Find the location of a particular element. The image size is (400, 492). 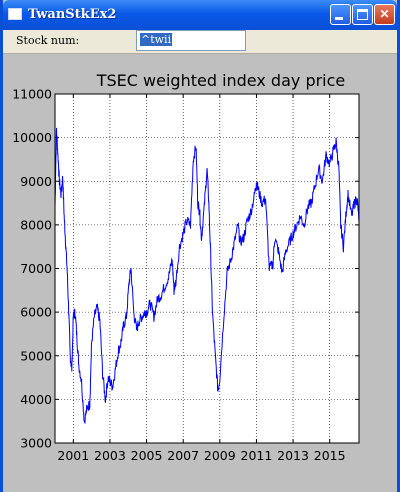

minimize-icon is located at coordinates (339, 18).